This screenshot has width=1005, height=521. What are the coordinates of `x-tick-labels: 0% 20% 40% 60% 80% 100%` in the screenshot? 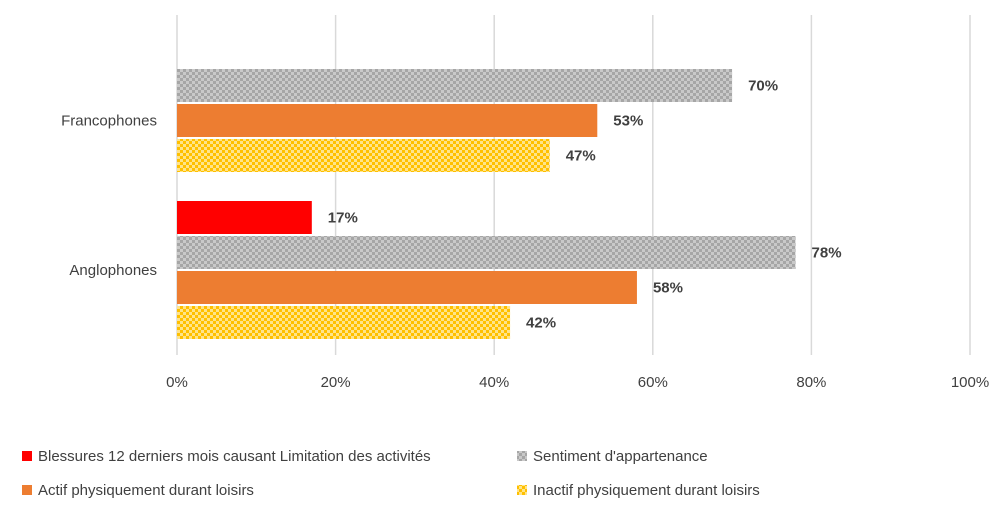 It's located at (577, 382).